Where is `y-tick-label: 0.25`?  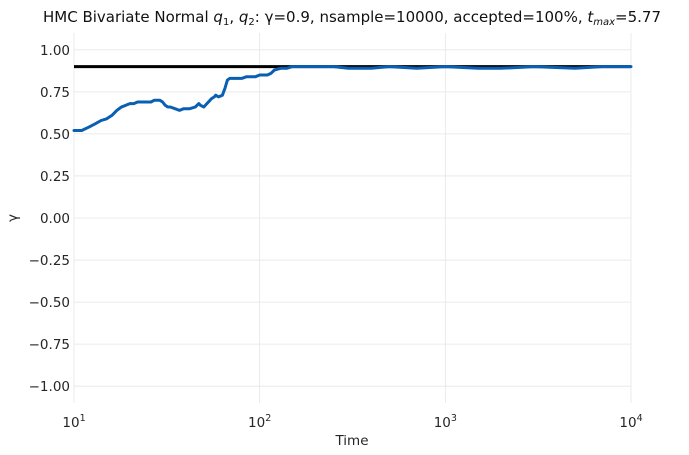
y-tick-label: 0.25 is located at coordinates (55, 177).